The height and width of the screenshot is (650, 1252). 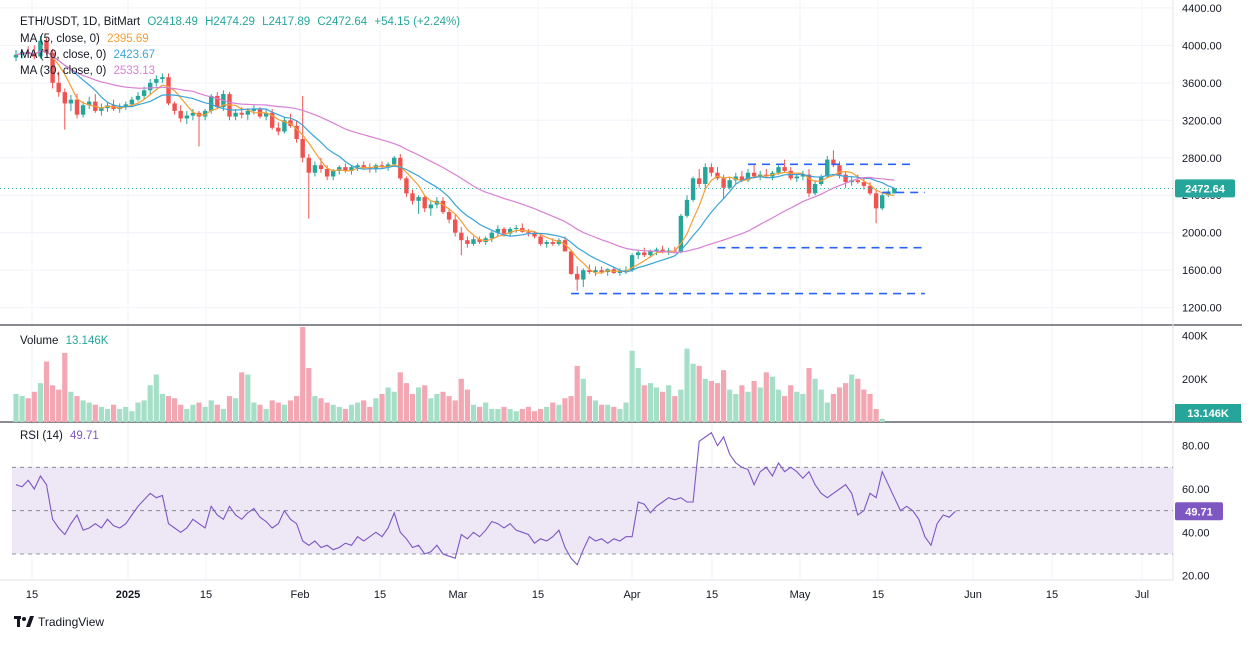 I want to click on ma5-value: 2395.69, so click(x=128, y=39).